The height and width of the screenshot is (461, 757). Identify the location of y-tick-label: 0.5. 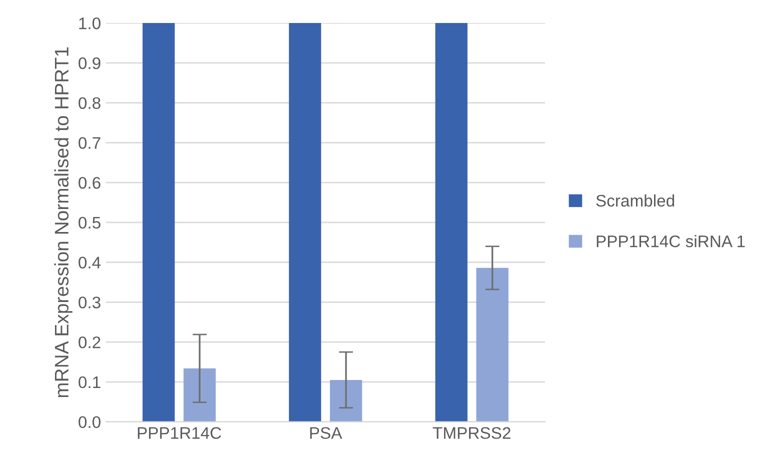
(89, 222).